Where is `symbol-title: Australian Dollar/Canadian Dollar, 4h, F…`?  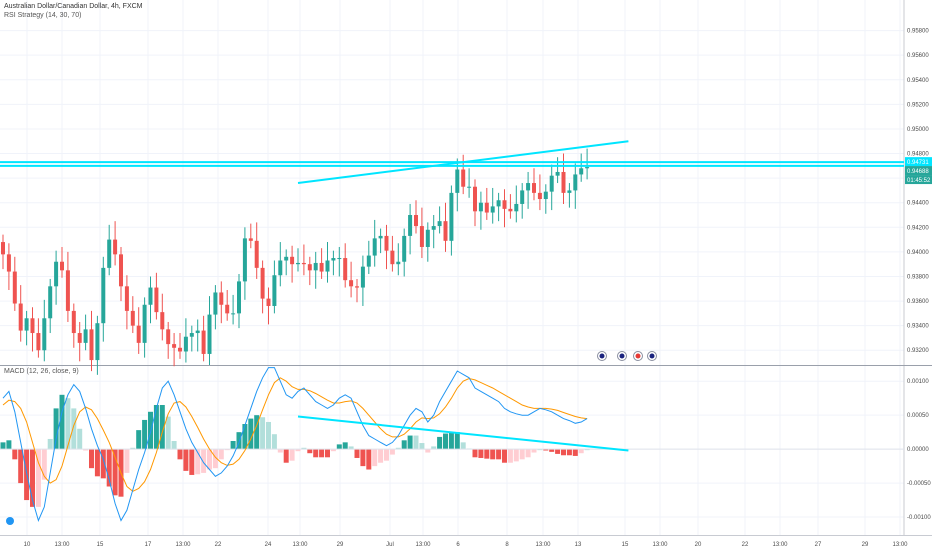
symbol-title: Australian Dollar/Canadian Dollar, 4h, F… is located at coordinates (73, 6).